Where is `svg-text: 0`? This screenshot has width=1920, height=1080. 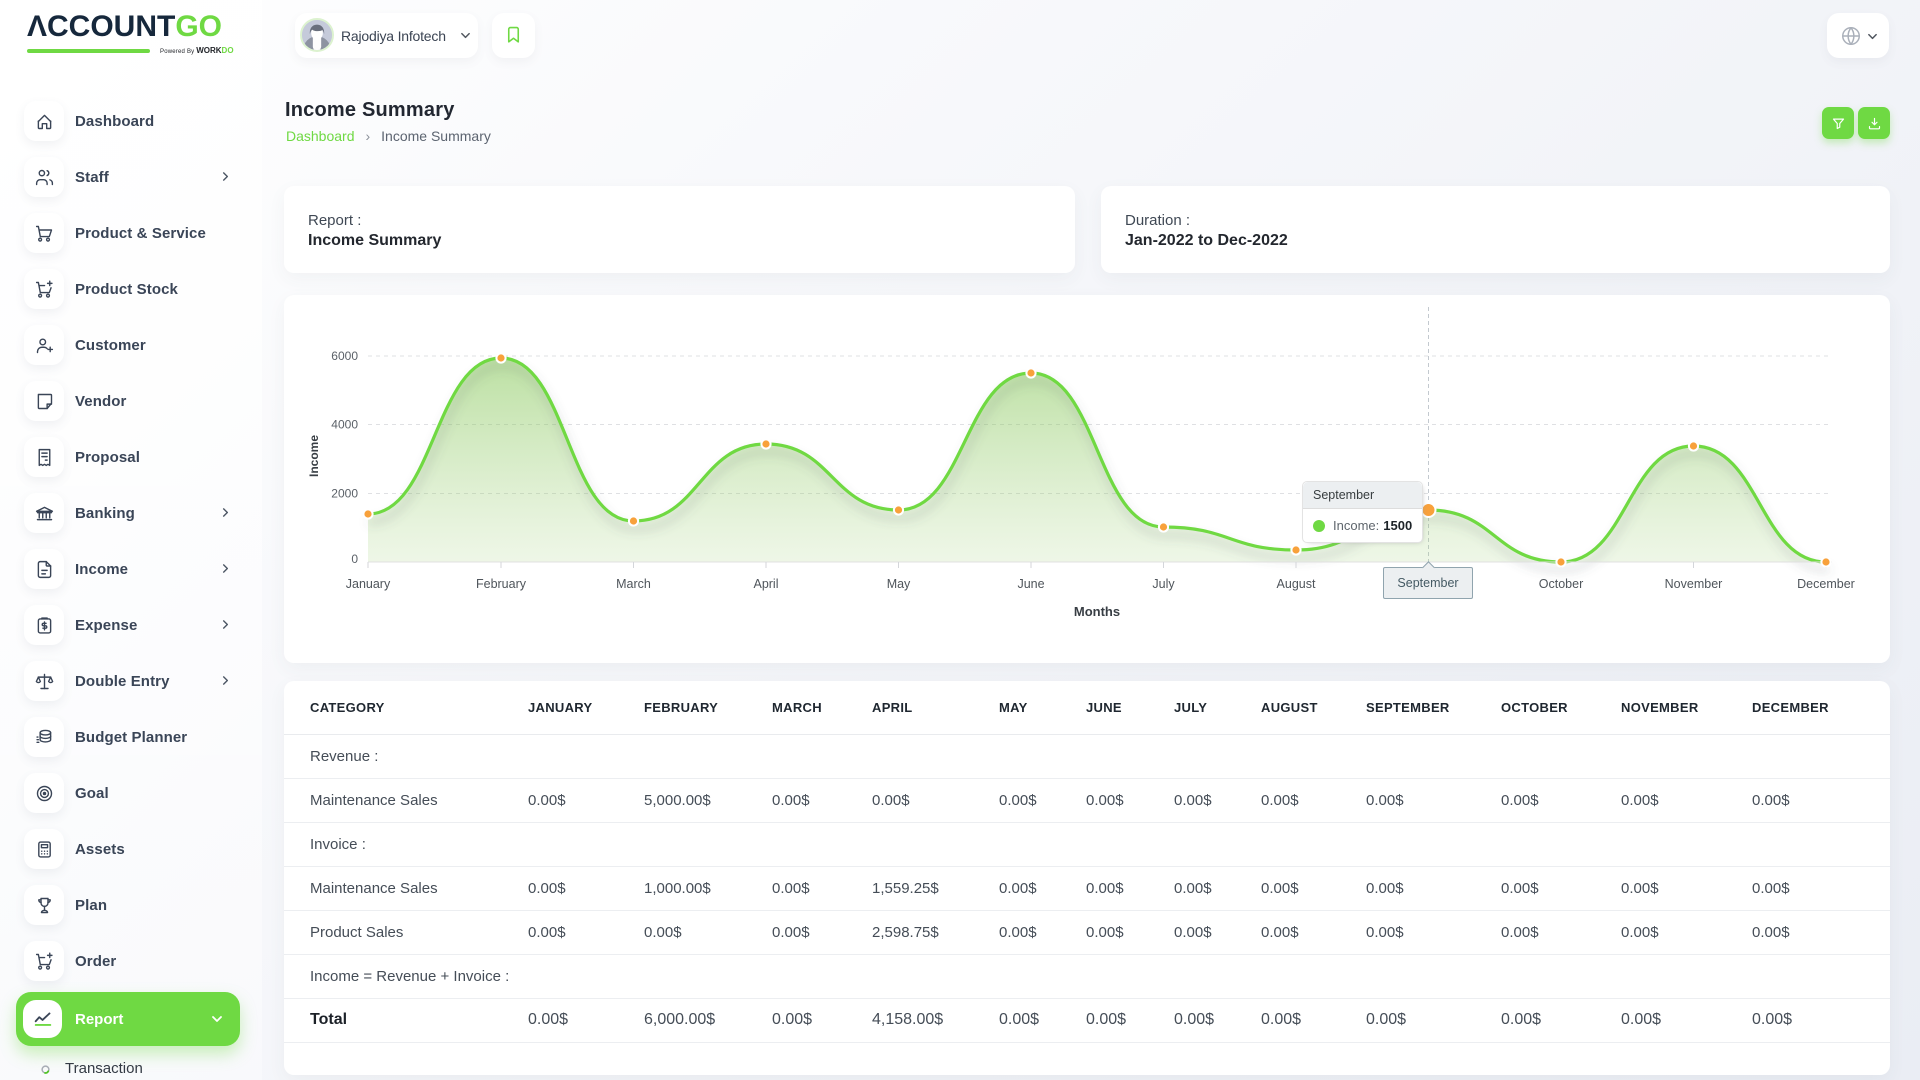
svg-text: 0 is located at coordinates (354, 559).